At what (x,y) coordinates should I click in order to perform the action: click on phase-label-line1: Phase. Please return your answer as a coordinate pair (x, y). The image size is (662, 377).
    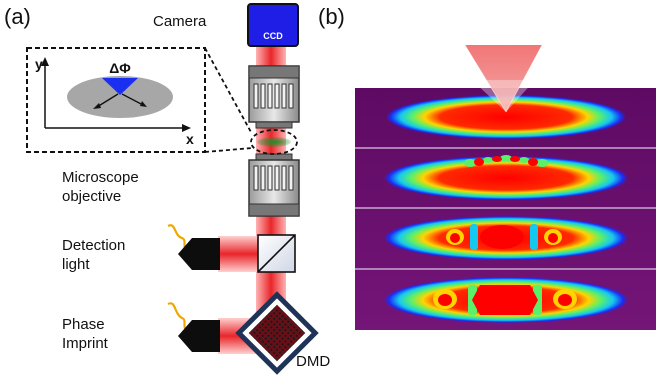
    Looking at the image, I should click on (83, 324).